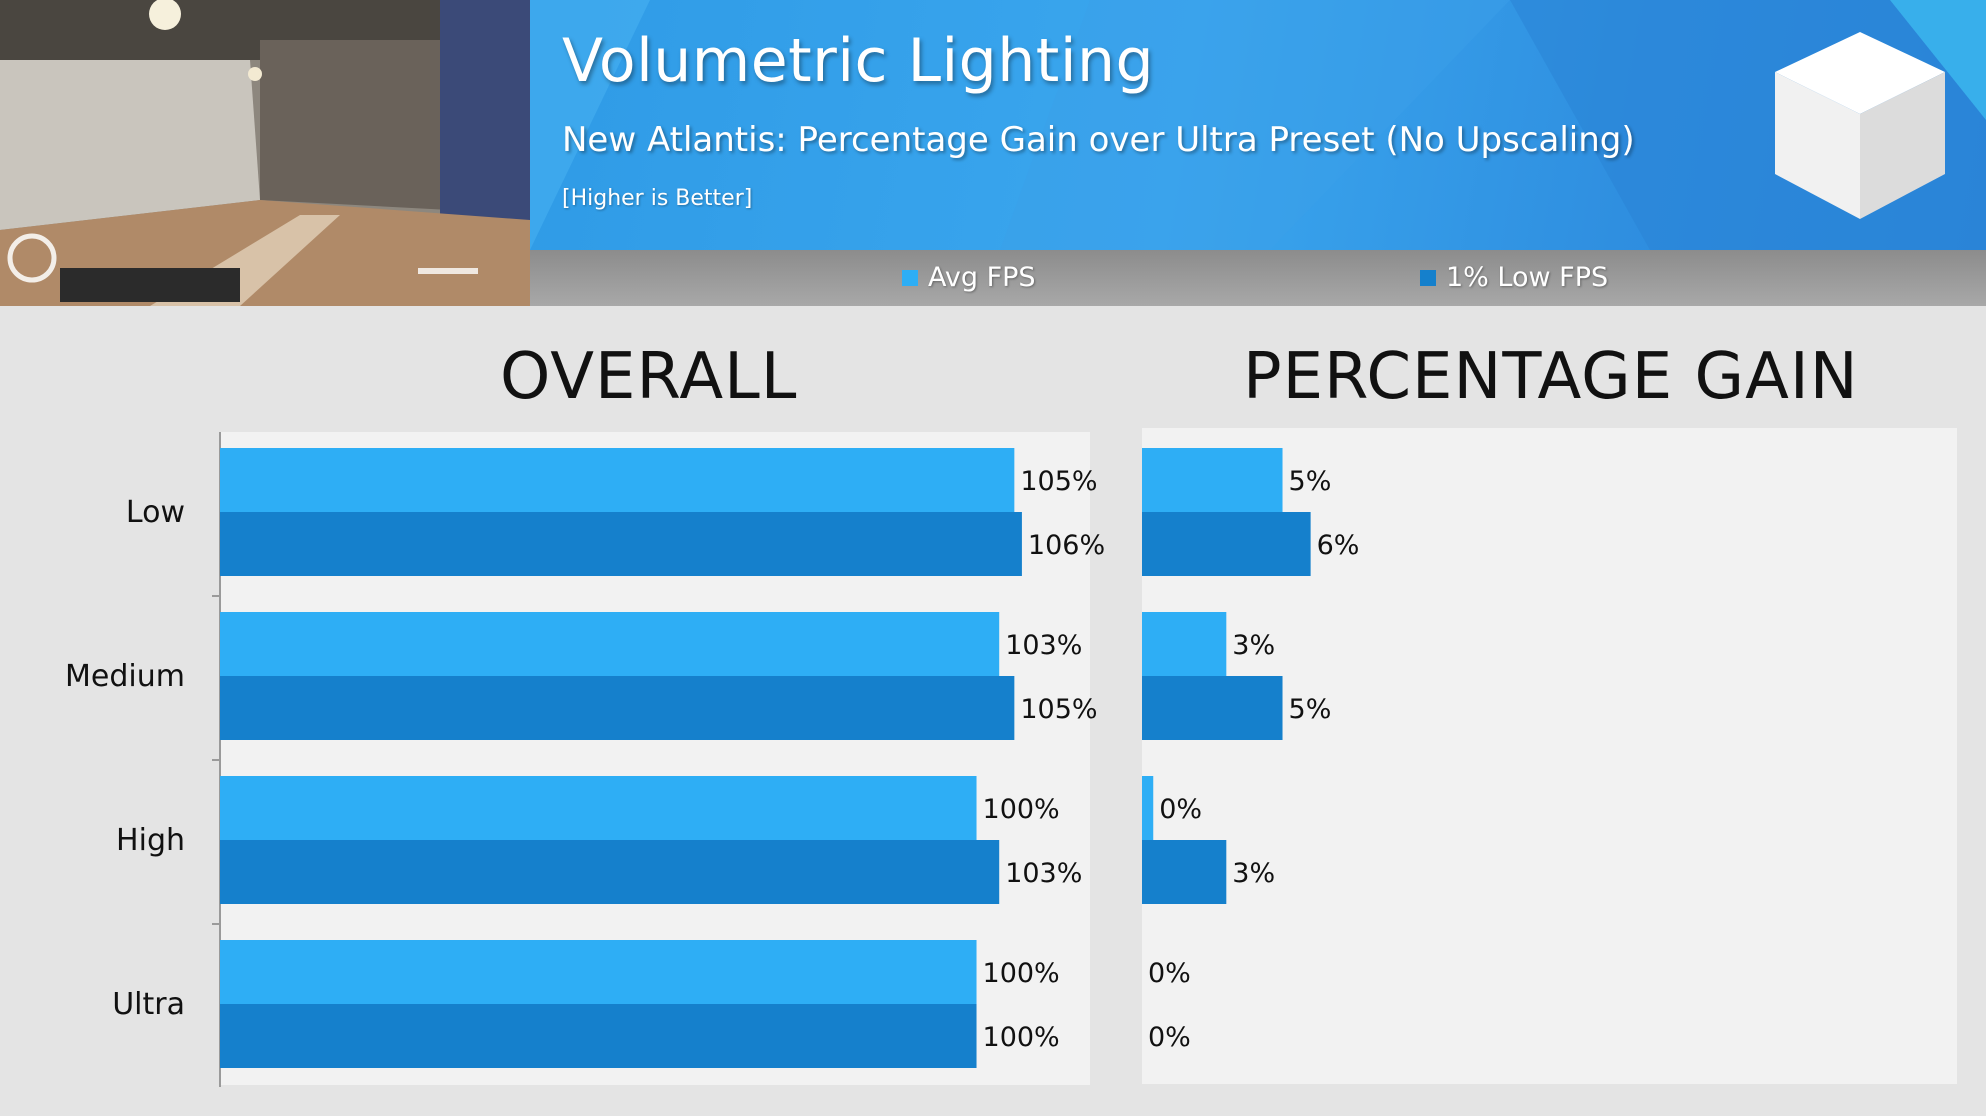 The height and width of the screenshot is (1116, 1986). What do you see at coordinates (610, 644) in the screenshot?
I see `overall-bar-medium-avg` at bounding box center [610, 644].